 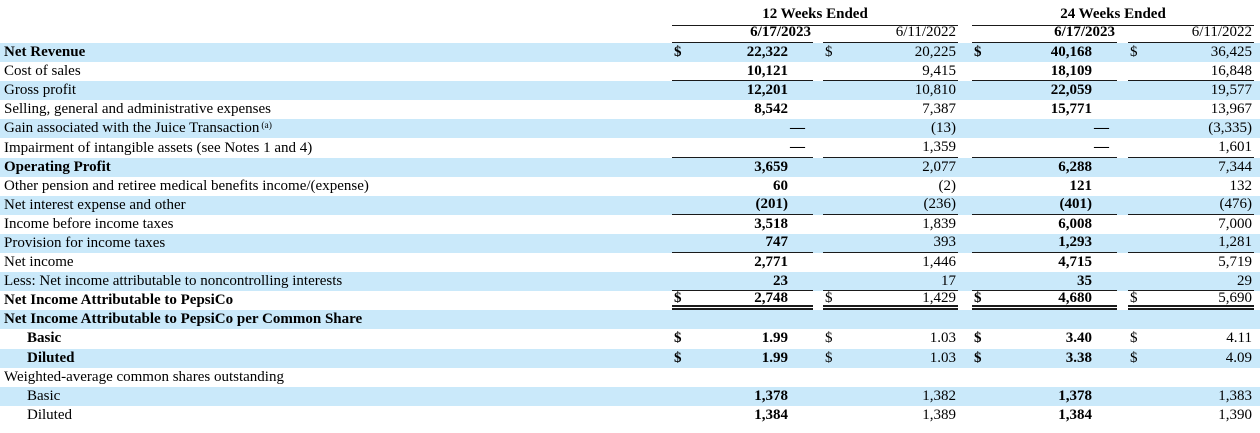 What do you see at coordinates (1191, 186) in the screenshot?
I see `value-cell: 132` at bounding box center [1191, 186].